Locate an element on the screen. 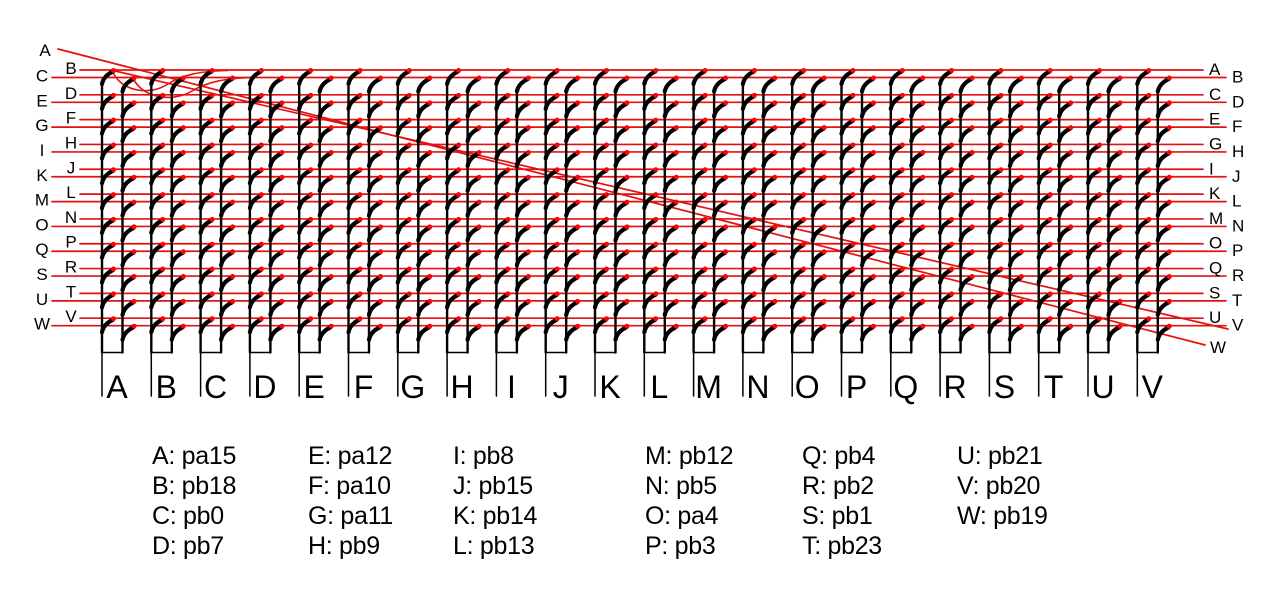 The image size is (1280, 610). row-label-left-H: H is located at coordinates (71, 142).